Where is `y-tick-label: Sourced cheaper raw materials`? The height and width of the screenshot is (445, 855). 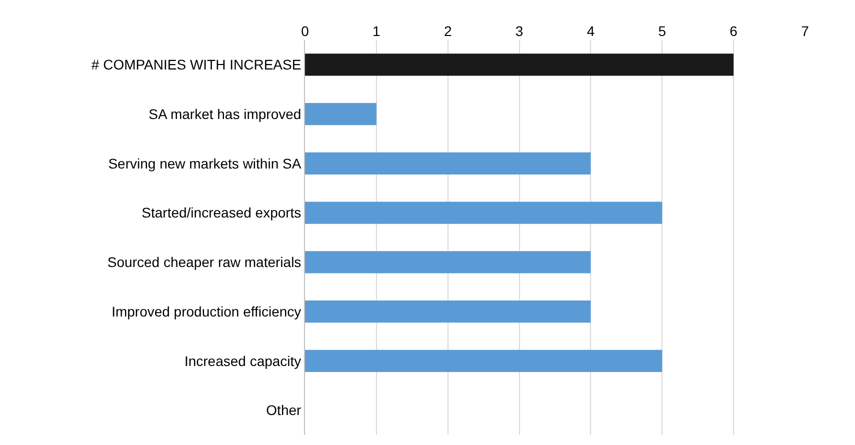 y-tick-label: Sourced cheaper raw materials is located at coordinates (204, 262).